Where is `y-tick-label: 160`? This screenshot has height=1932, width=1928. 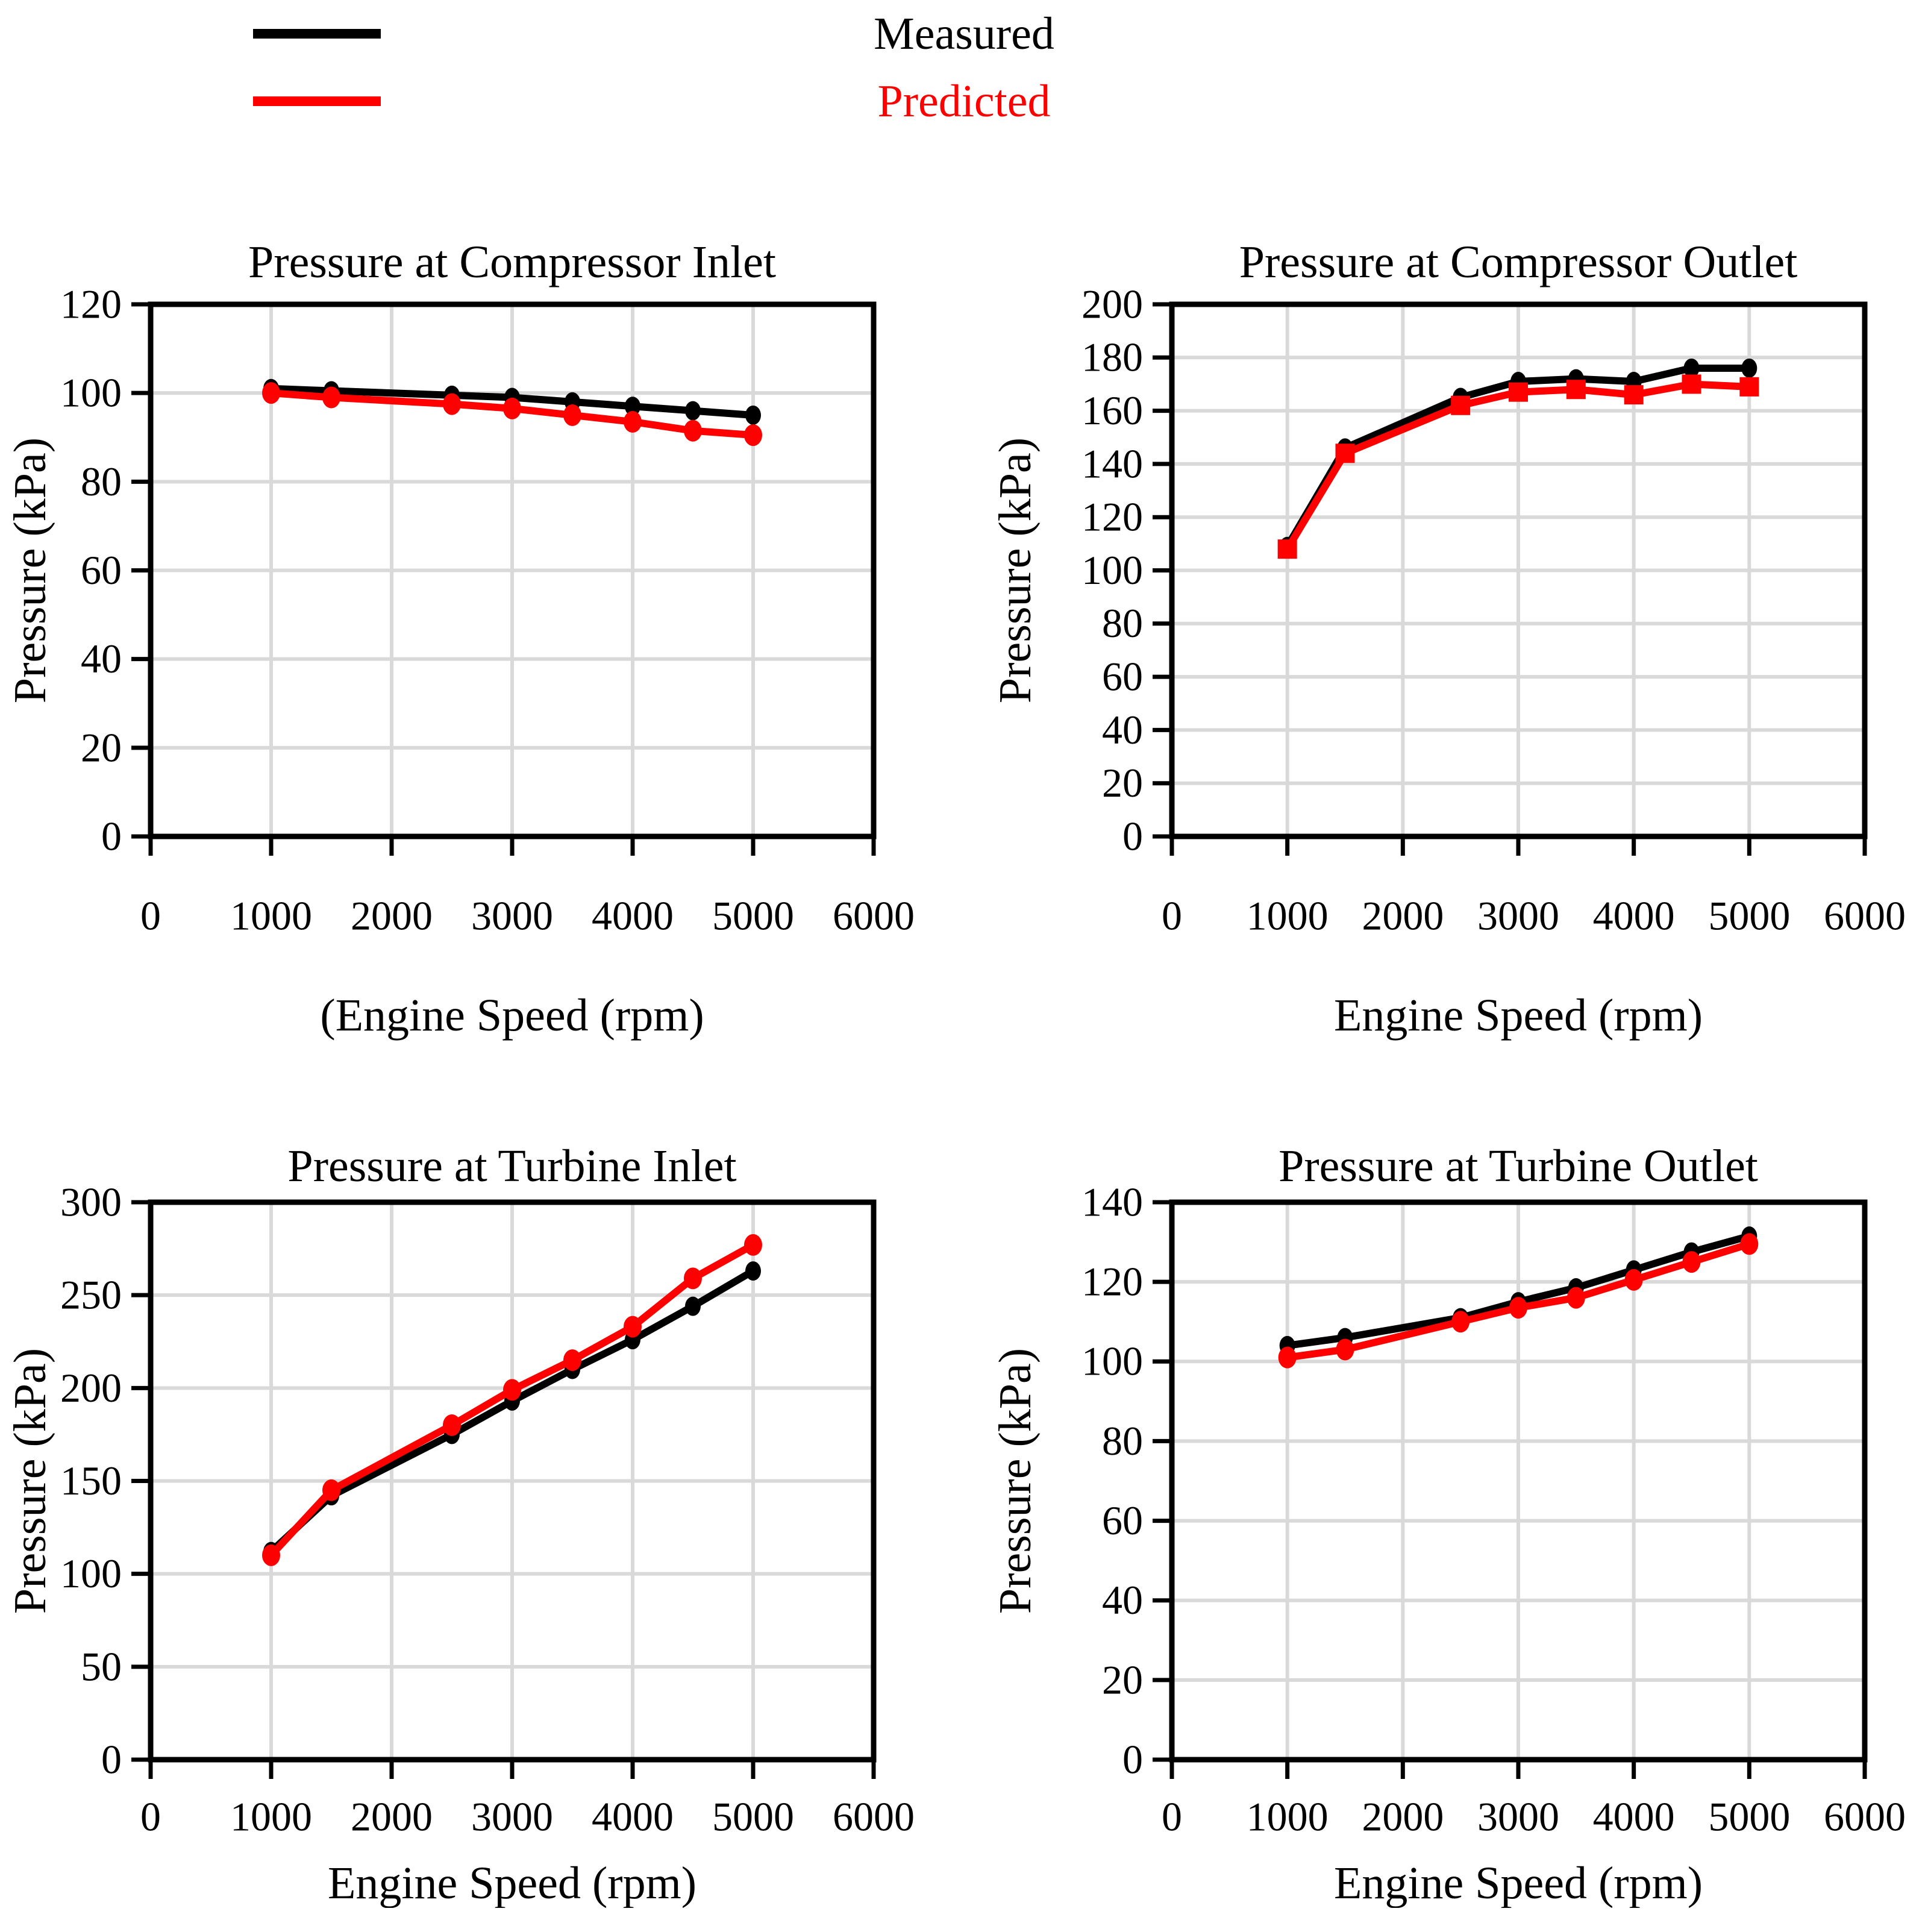 y-tick-label: 160 is located at coordinates (1112, 410).